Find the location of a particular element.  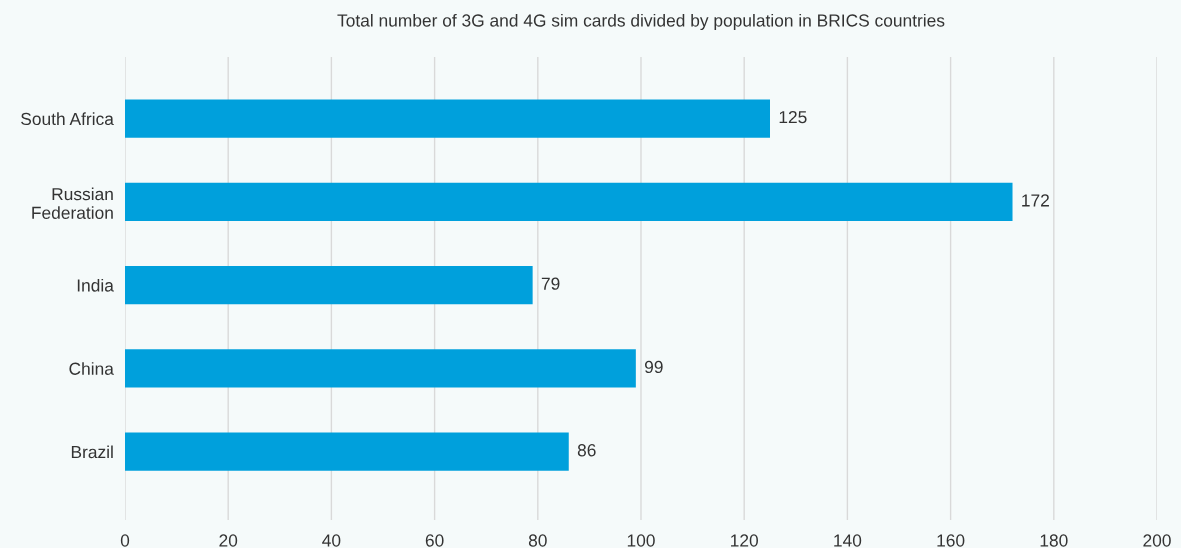

y-tick-label: Brazil is located at coordinates (92, 452).